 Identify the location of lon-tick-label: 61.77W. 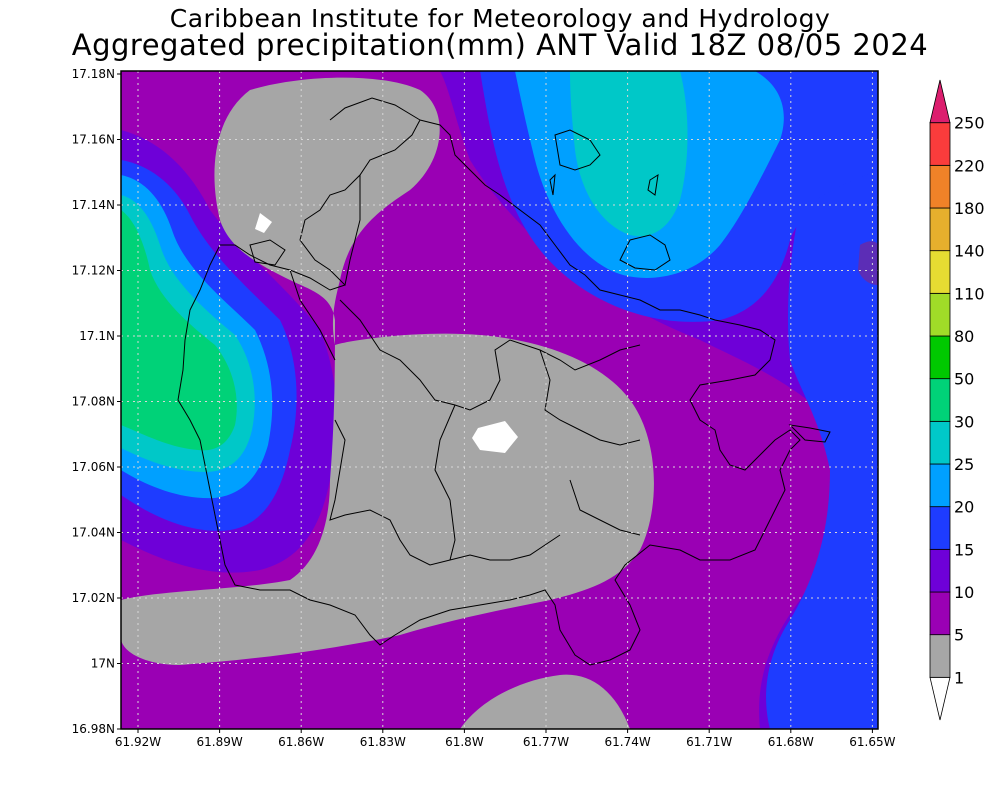
(546, 742).